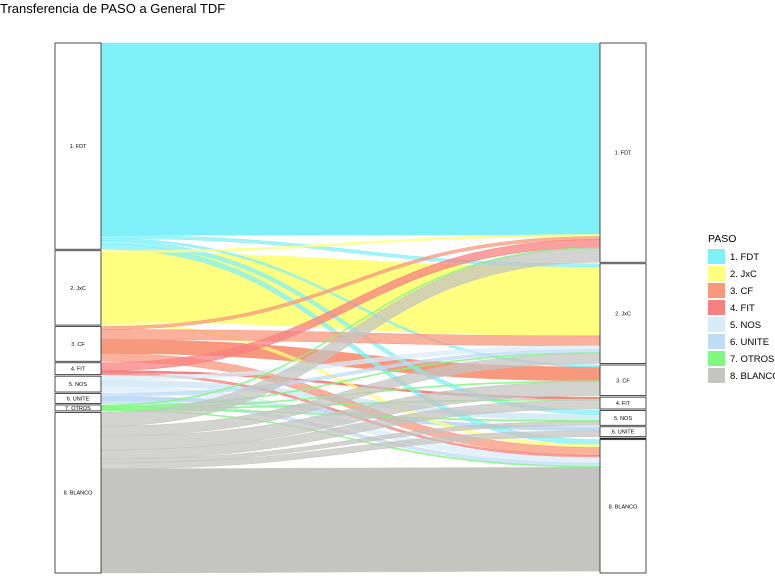 The height and width of the screenshot is (582, 775). What do you see at coordinates (716, 290) in the screenshot?
I see `legend-swatch-3-cf` at bounding box center [716, 290].